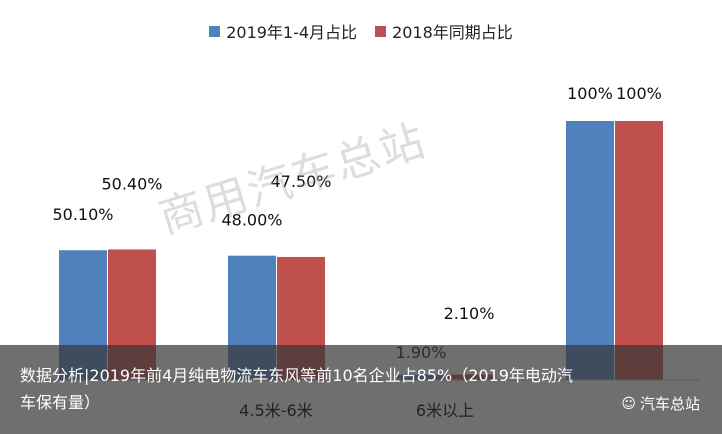 The image size is (722, 434). What do you see at coordinates (639, 250) in the screenshot?
I see `bar-s1-c3` at bounding box center [639, 250].